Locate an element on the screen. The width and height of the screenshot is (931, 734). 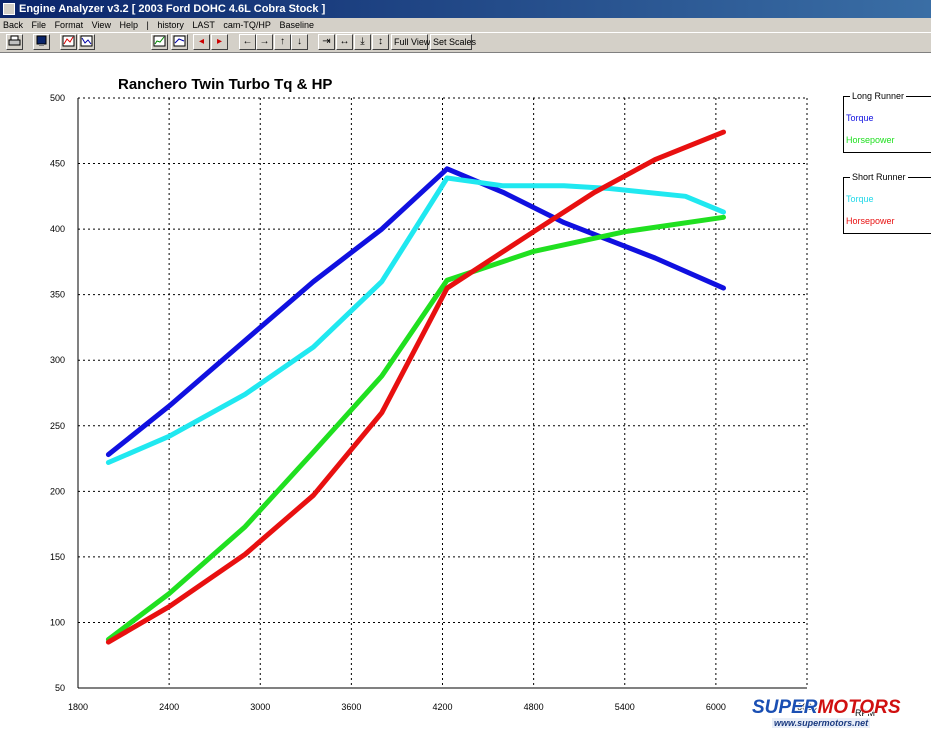
x-tick-label: 4200 is located at coordinates (442, 707).